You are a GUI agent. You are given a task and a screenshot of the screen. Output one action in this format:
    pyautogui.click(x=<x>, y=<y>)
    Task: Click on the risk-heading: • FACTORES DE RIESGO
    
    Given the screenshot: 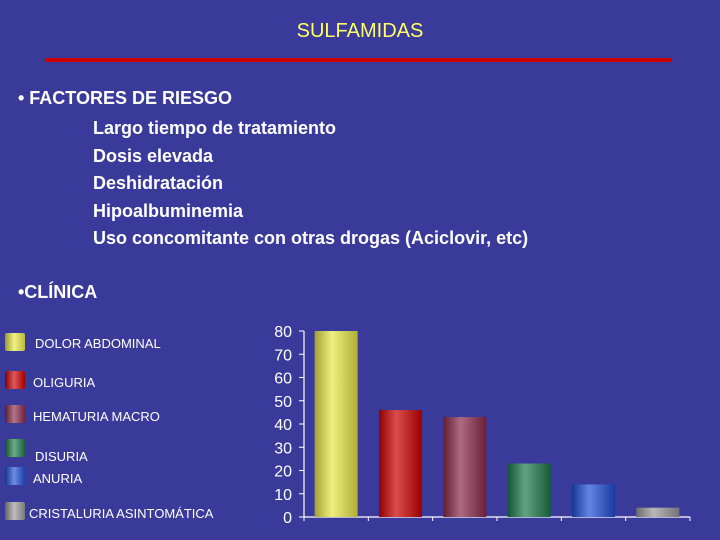 What is the action you would take?
    pyautogui.click(x=125, y=98)
    